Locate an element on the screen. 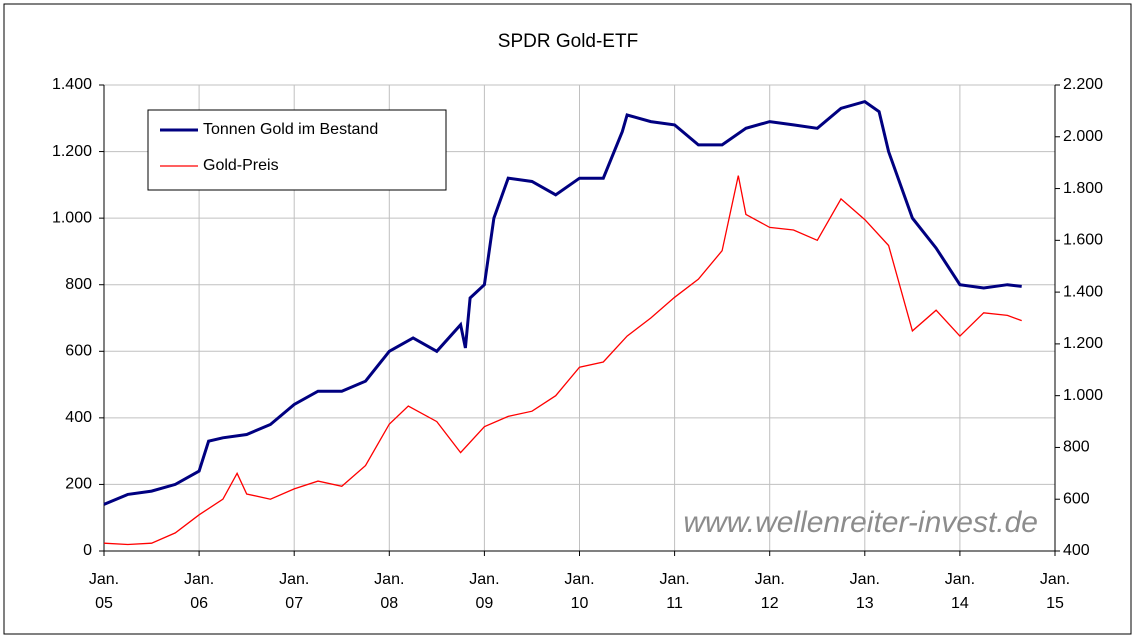  y2-tick-label: 1.400 is located at coordinates (1083, 291).